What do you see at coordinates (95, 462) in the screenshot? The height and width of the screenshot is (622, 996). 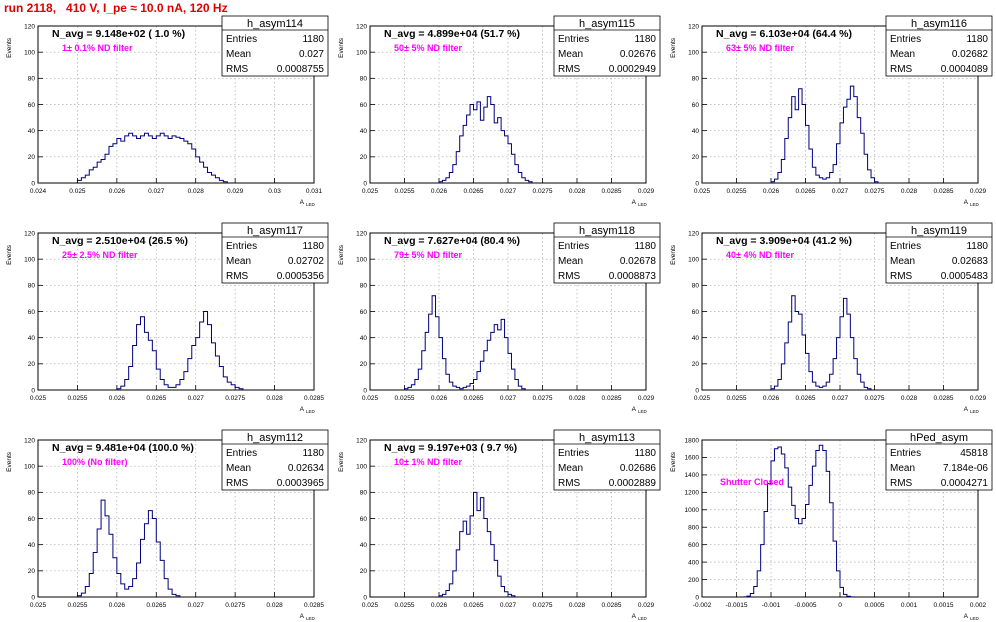 I see `filter-annotation: 100% (No filter)` at bounding box center [95, 462].